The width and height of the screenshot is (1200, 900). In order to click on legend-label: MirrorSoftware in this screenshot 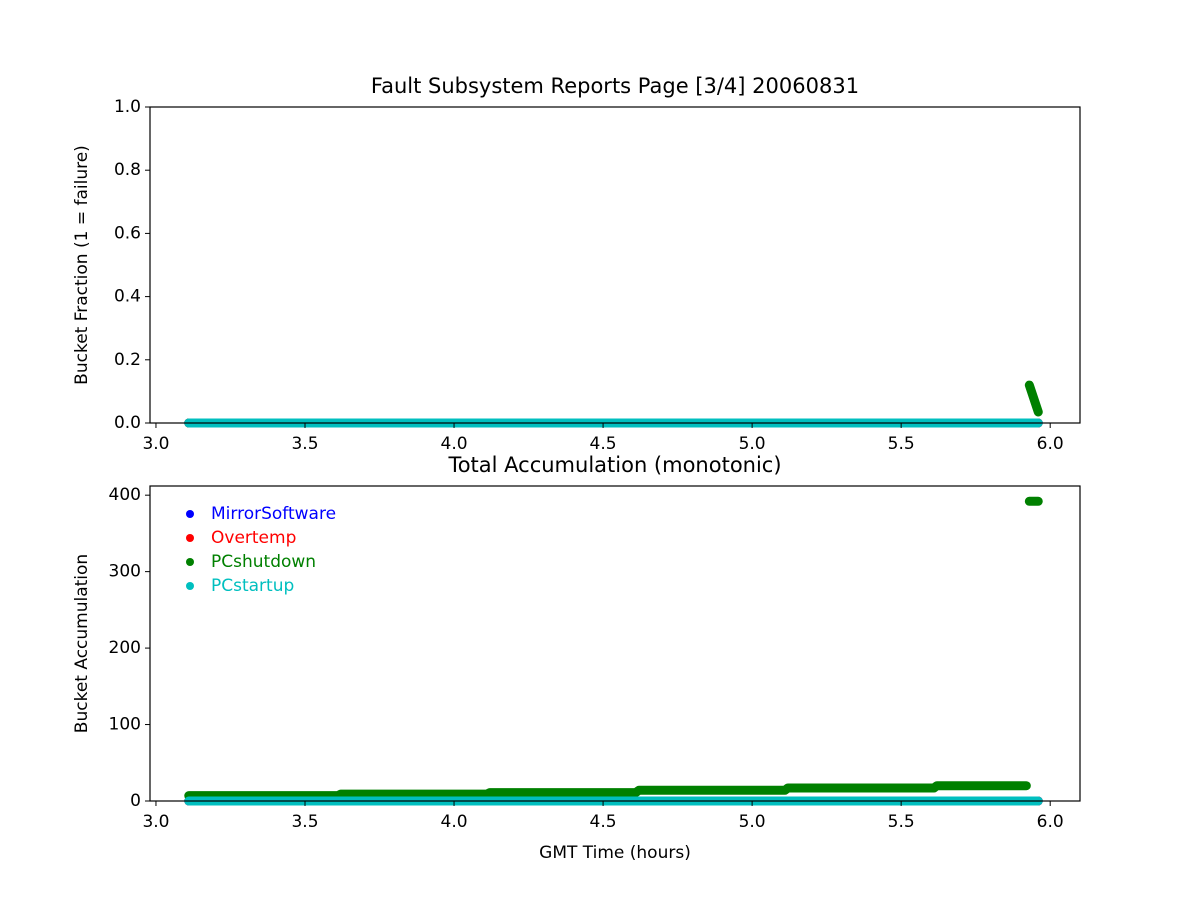, I will do `click(273, 514)`.